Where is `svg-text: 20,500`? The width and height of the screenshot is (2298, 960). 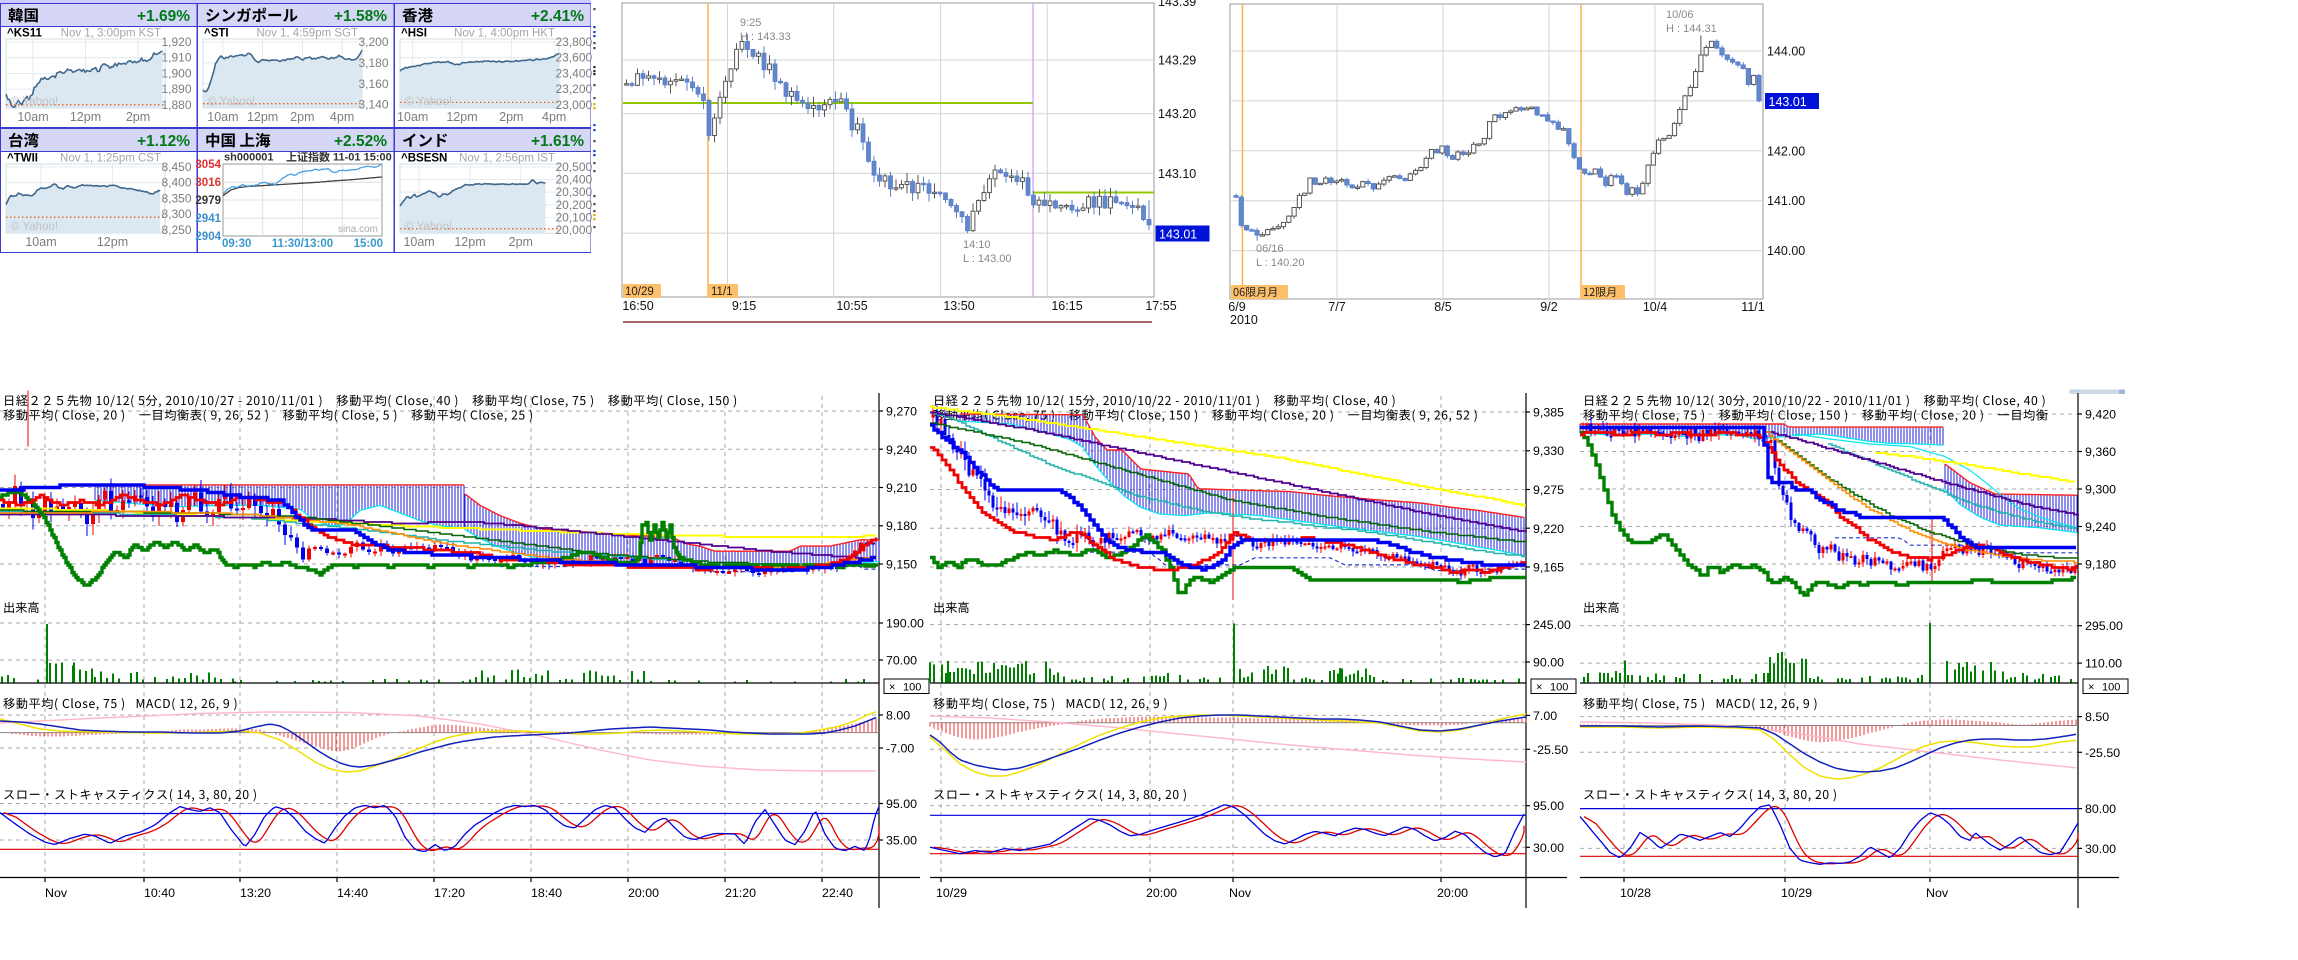 svg-text: 20,500 is located at coordinates (574, 167).